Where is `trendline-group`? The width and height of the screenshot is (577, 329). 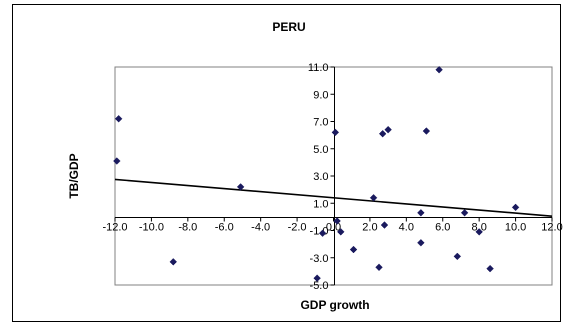
trendline-group is located at coordinates (333, 197).